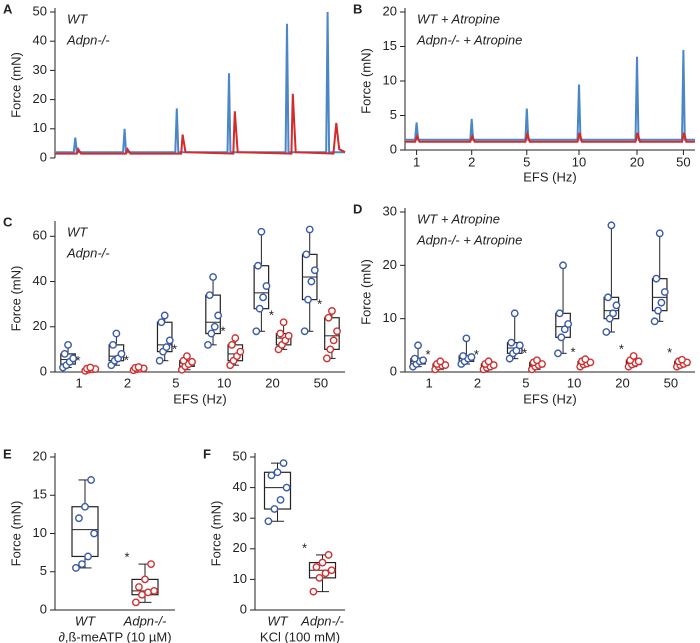  I want to click on legend-entry: WT + Atropine, so click(458, 18).